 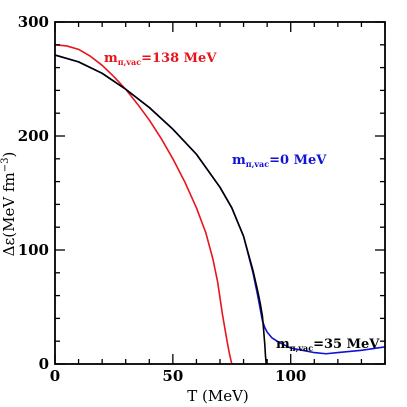 I want to click on series-label-35: mπ,vac=35 MeV, so click(x=328, y=345).